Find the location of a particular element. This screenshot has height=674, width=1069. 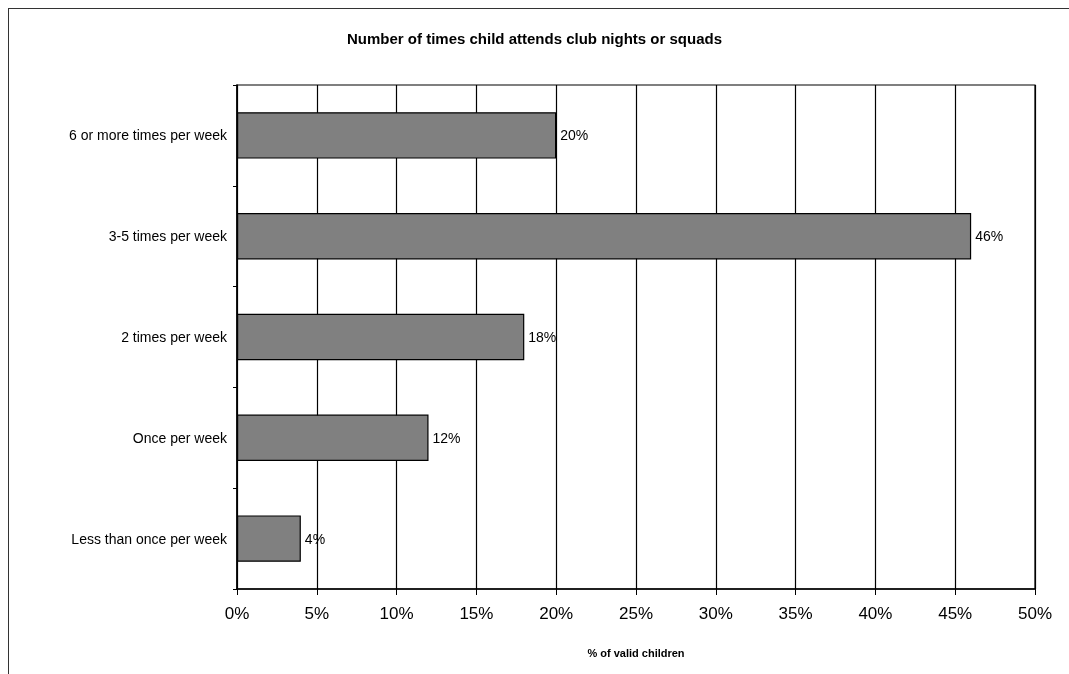

data-label: 46% is located at coordinates (989, 236).